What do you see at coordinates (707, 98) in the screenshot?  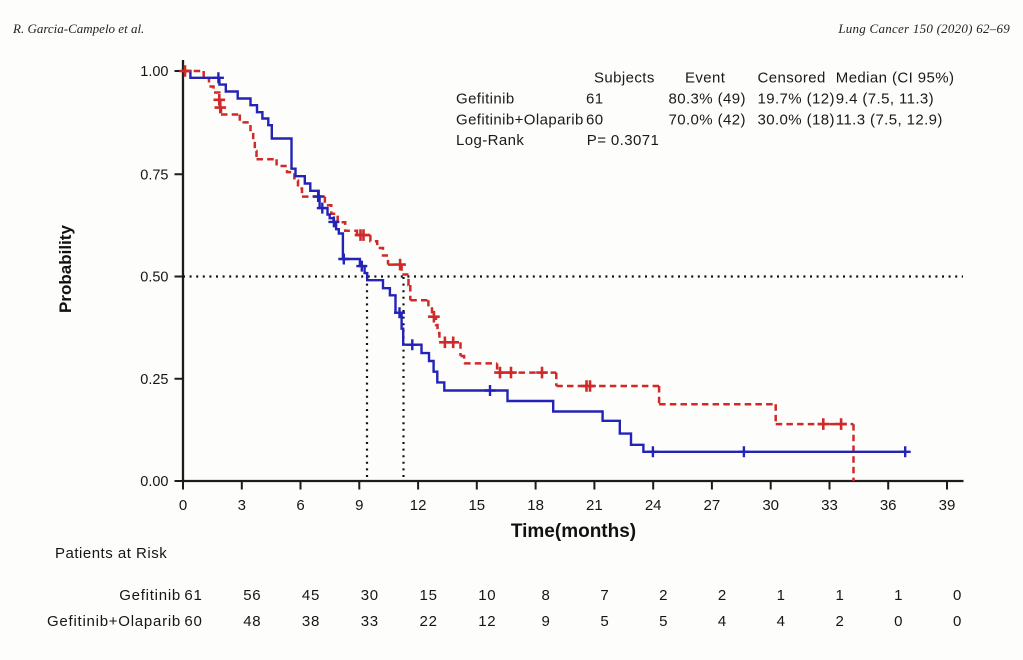 I see `svg-text: 80.3% (49)` at bounding box center [707, 98].